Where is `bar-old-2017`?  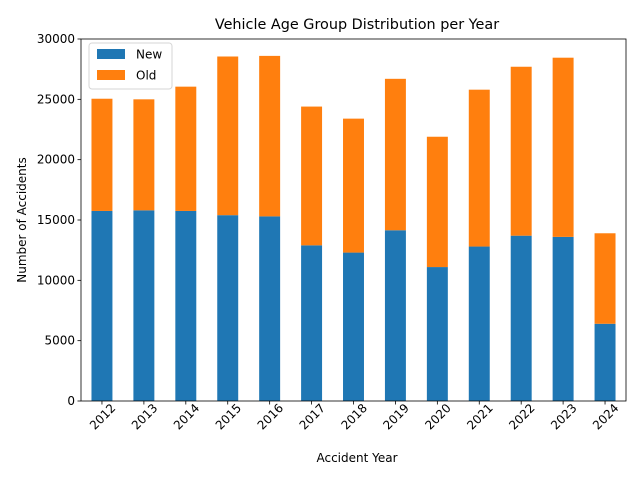 bar-old-2017 is located at coordinates (312, 176).